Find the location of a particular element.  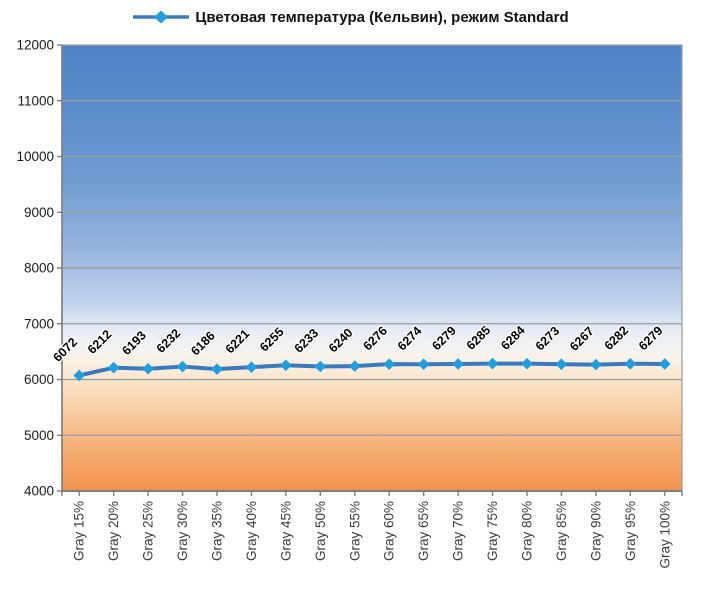

x-tick-label: Gray 95% is located at coordinates (630, 531).